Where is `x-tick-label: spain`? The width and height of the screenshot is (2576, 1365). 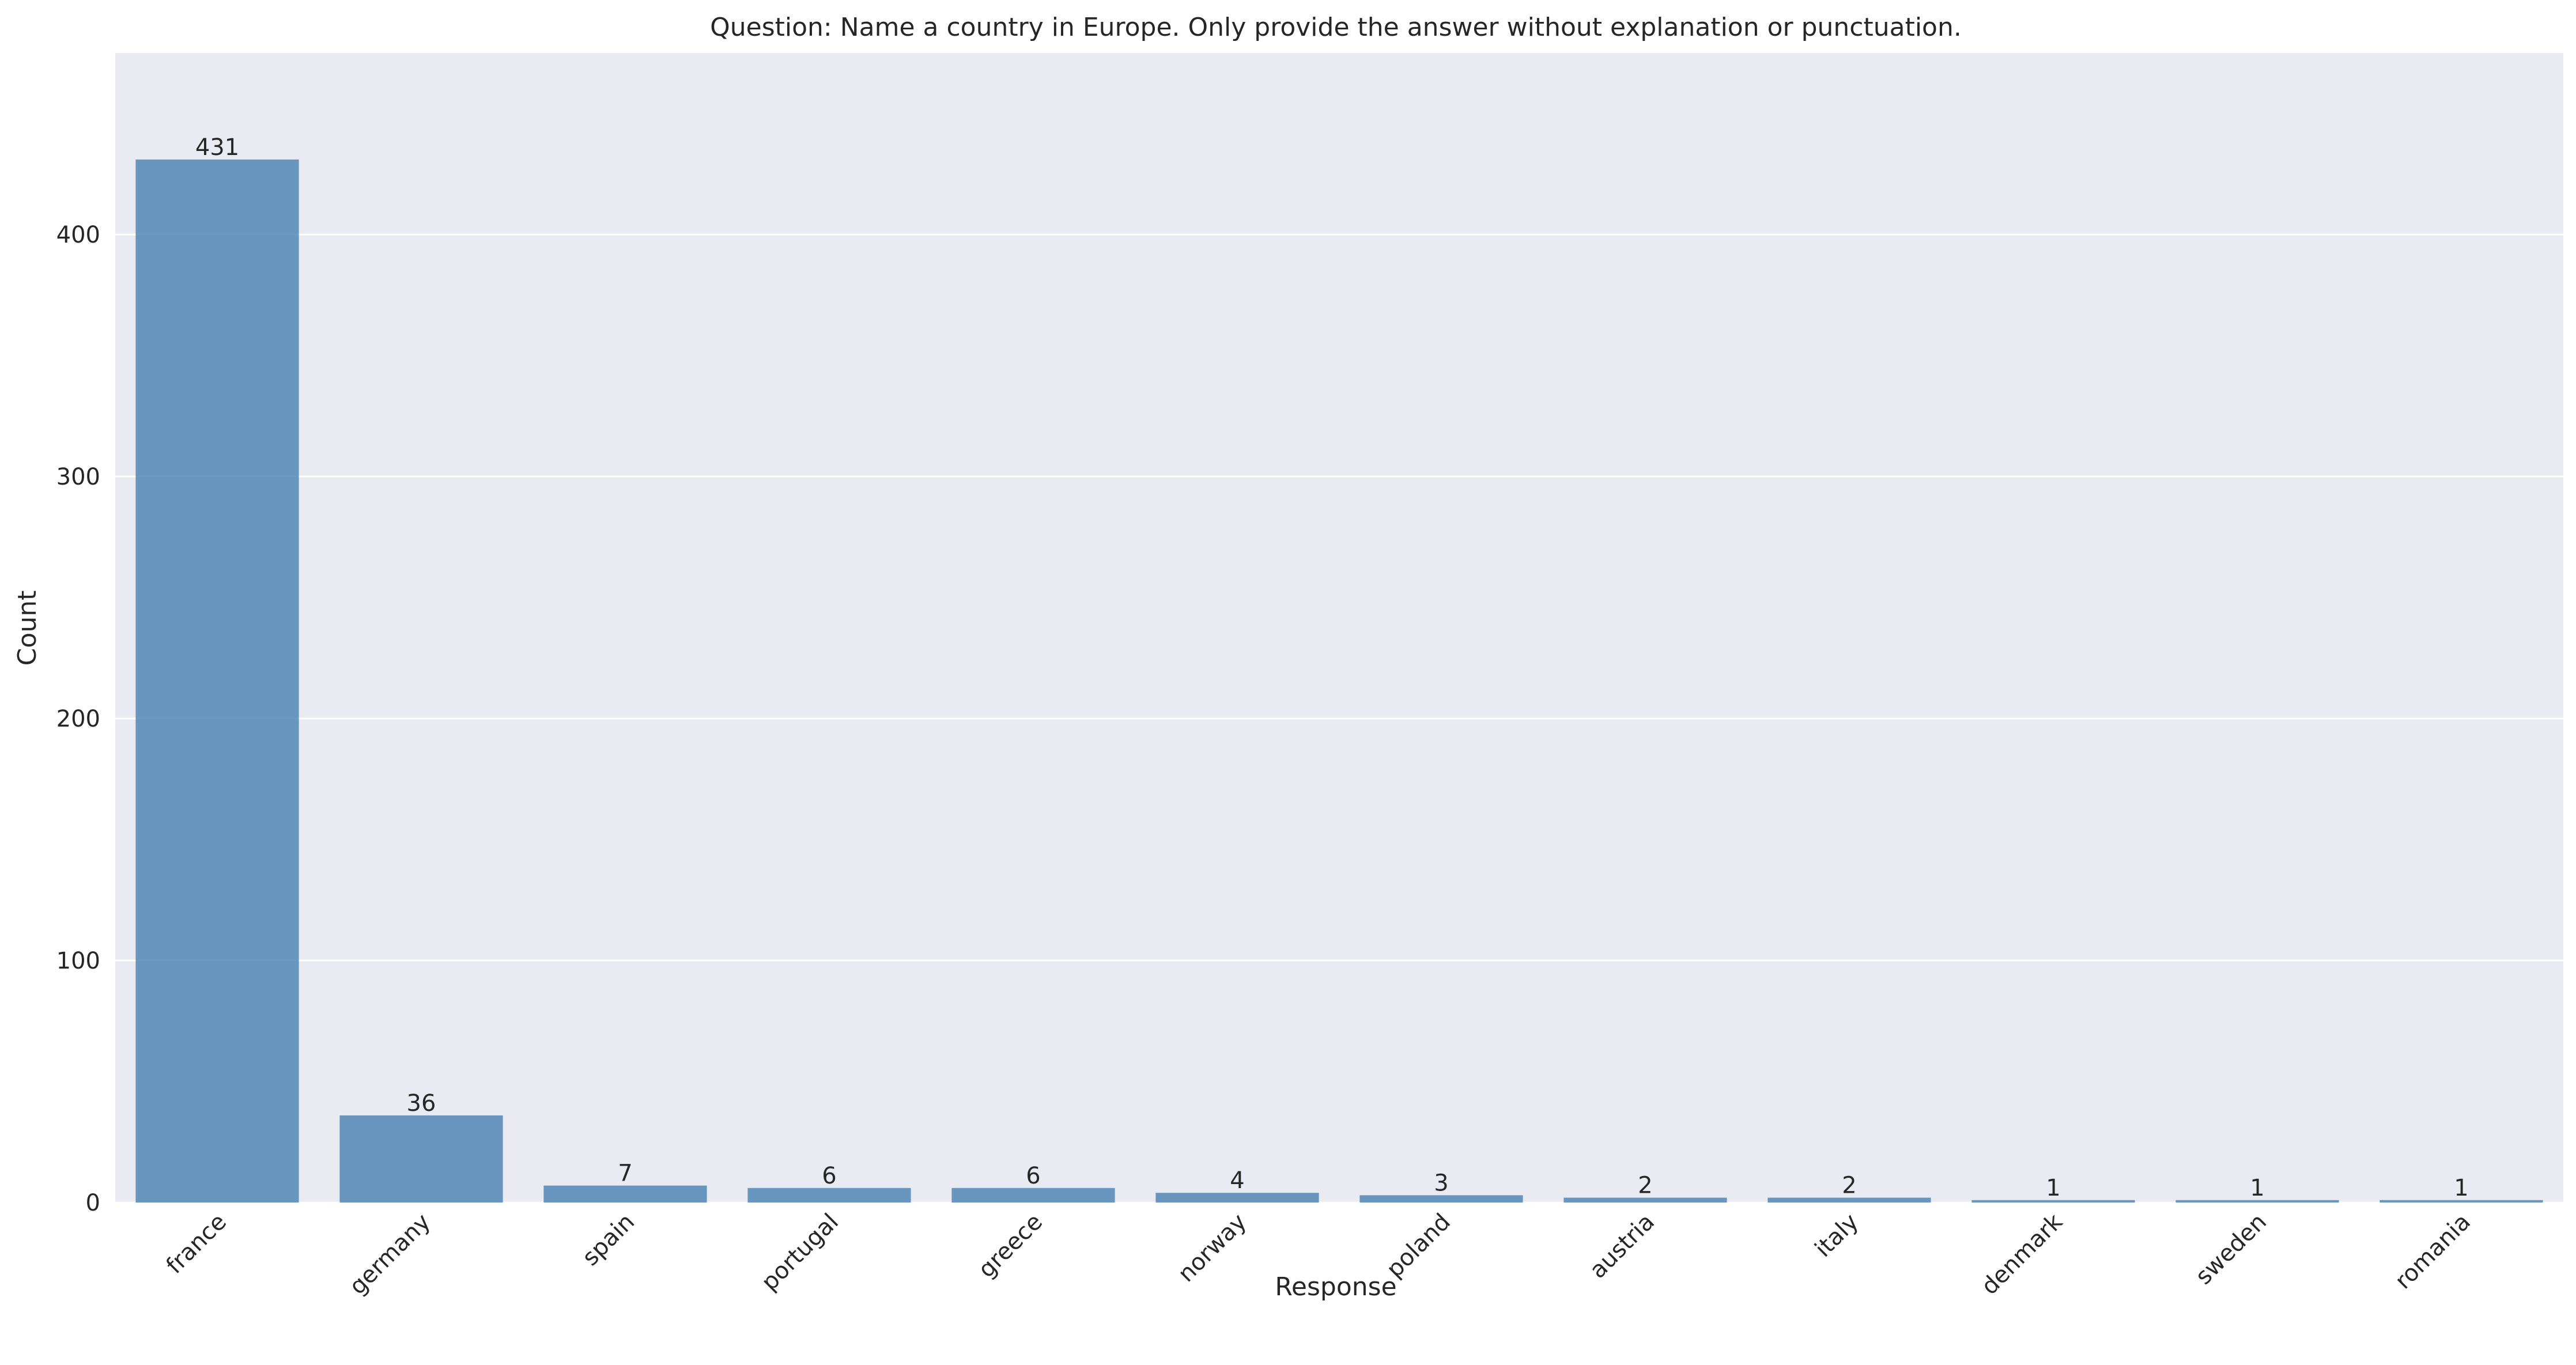 x-tick-label: spain is located at coordinates (608, 1240).